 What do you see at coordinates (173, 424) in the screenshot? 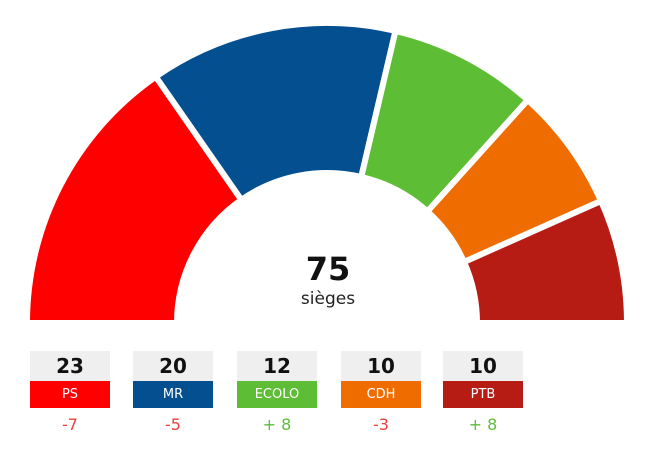
I see `seat-change: -5` at bounding box center [173, 424].